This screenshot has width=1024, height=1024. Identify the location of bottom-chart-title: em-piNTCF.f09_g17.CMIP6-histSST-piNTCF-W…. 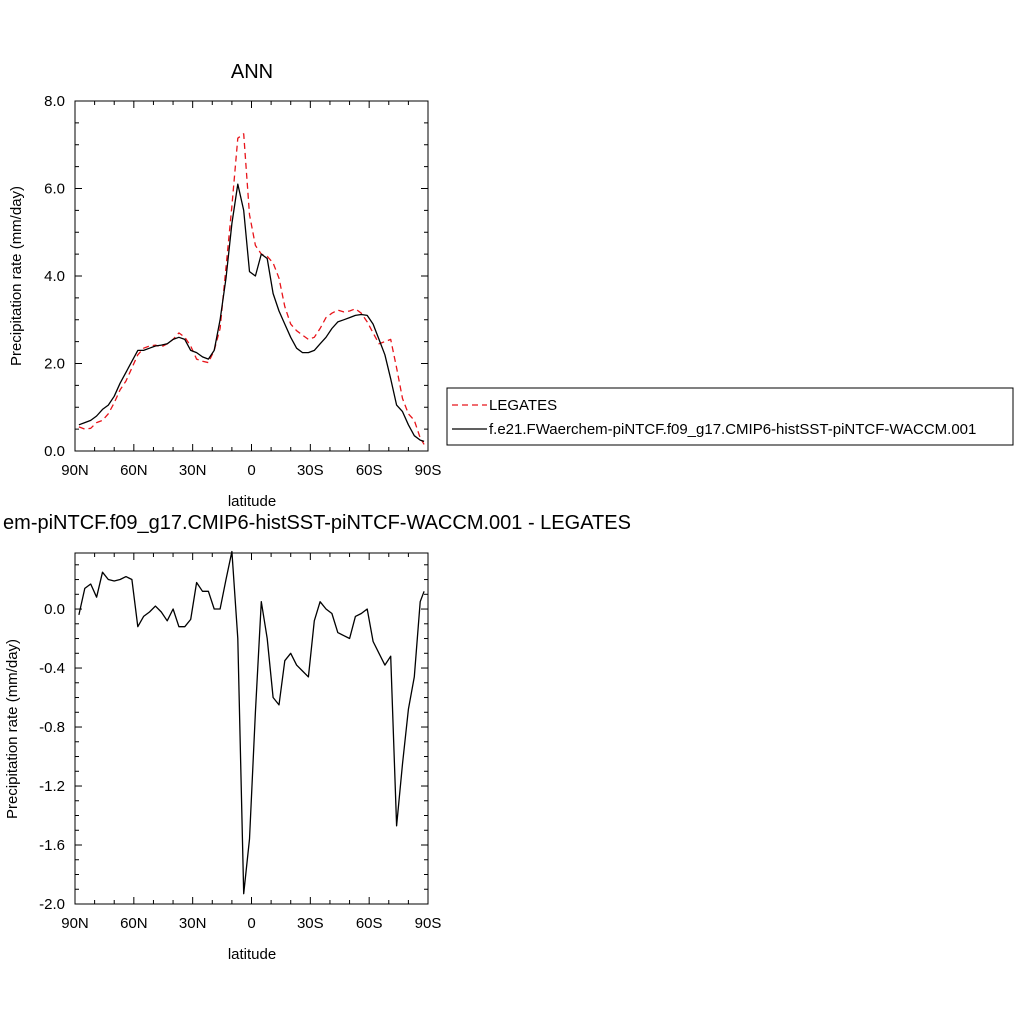
(317, 523).